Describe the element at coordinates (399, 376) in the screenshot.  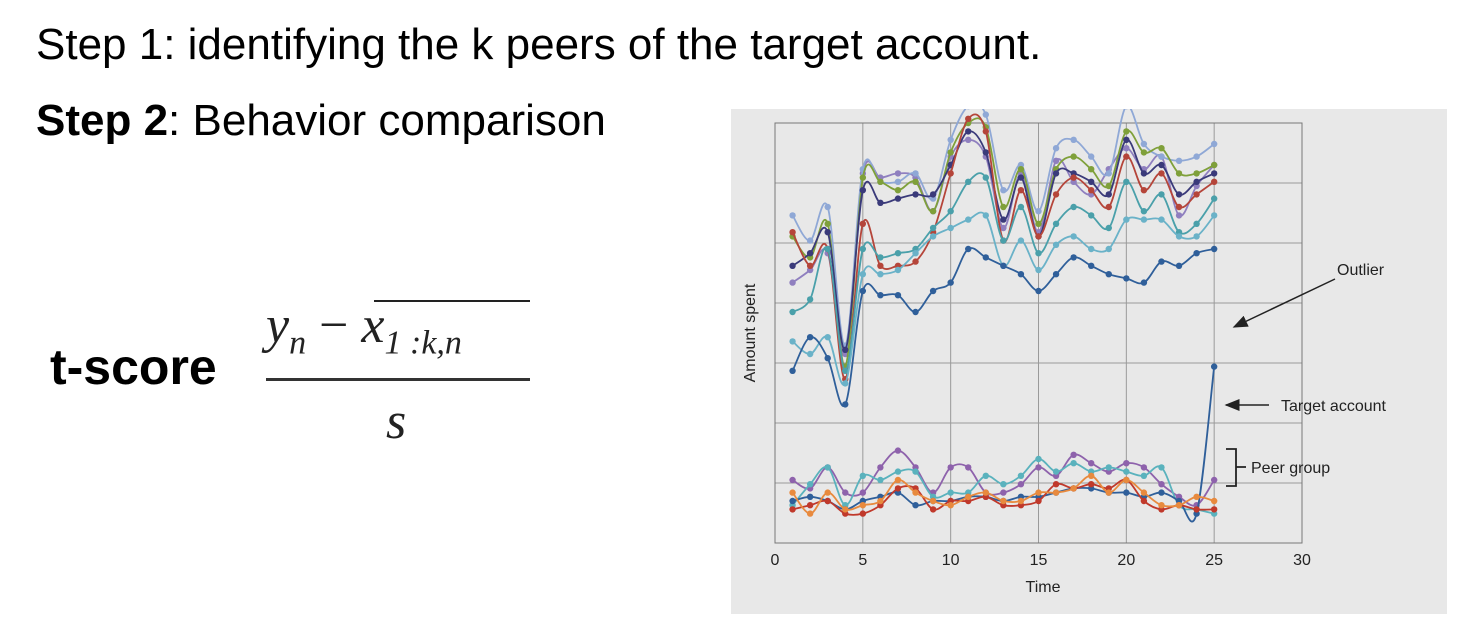
I see `tscore-formula: yn − x1 :k,n s` at that location.